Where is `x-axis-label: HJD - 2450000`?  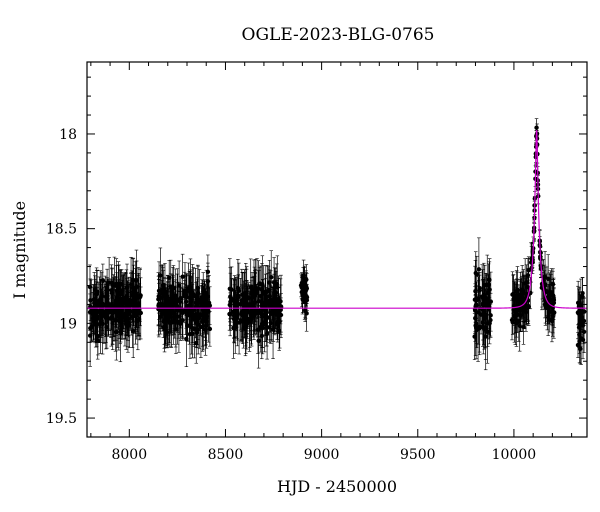
x-axis-label: HJD - 2450000 is located at coordinates (337, 486).